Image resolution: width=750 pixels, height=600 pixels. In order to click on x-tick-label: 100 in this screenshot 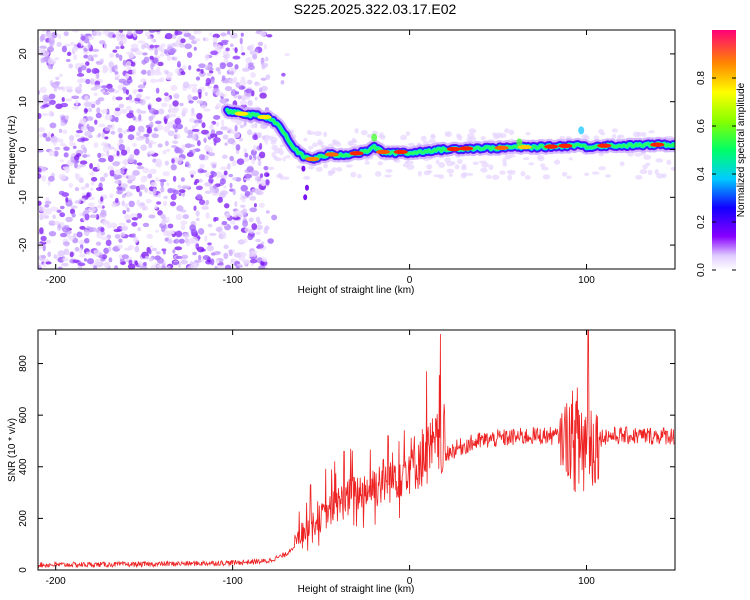, I will do `click(586, 280)`.